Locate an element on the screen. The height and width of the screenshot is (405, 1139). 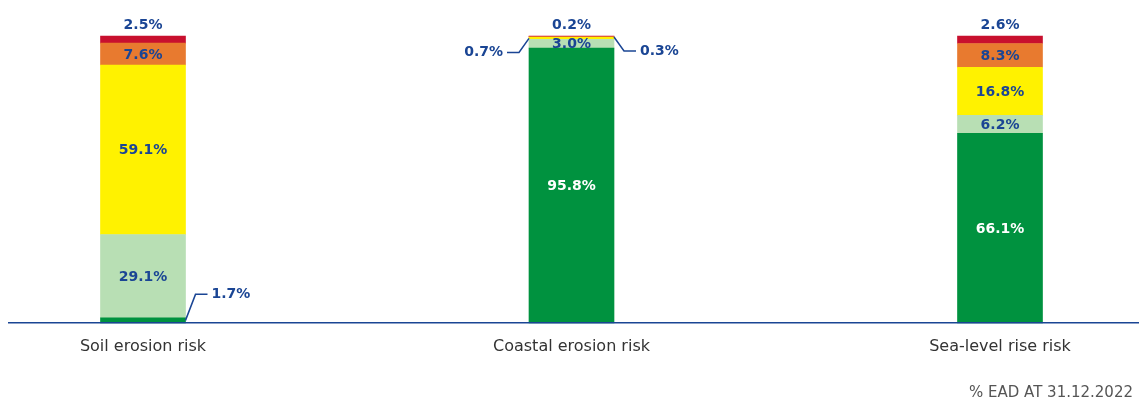
x-tick-label: Coastal erosion risk is located at coordinates (572, 345).